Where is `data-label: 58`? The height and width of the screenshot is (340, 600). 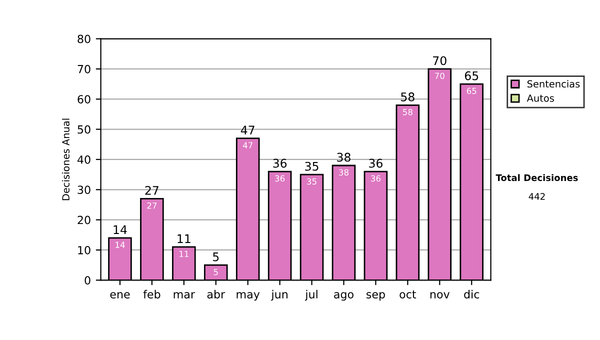
data-label: 58 is located at coordinates (407, 112).